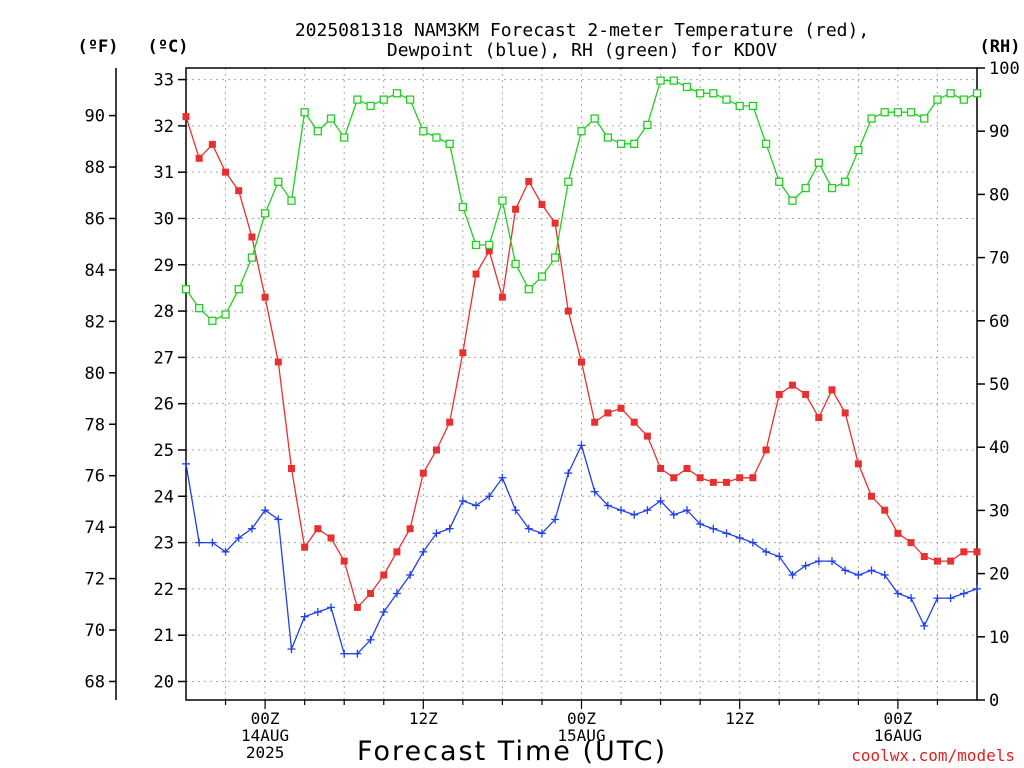 This screenshot has width=1024, height=768. I want to click on credit-link: coolwx.com/models, so click(933, 755).